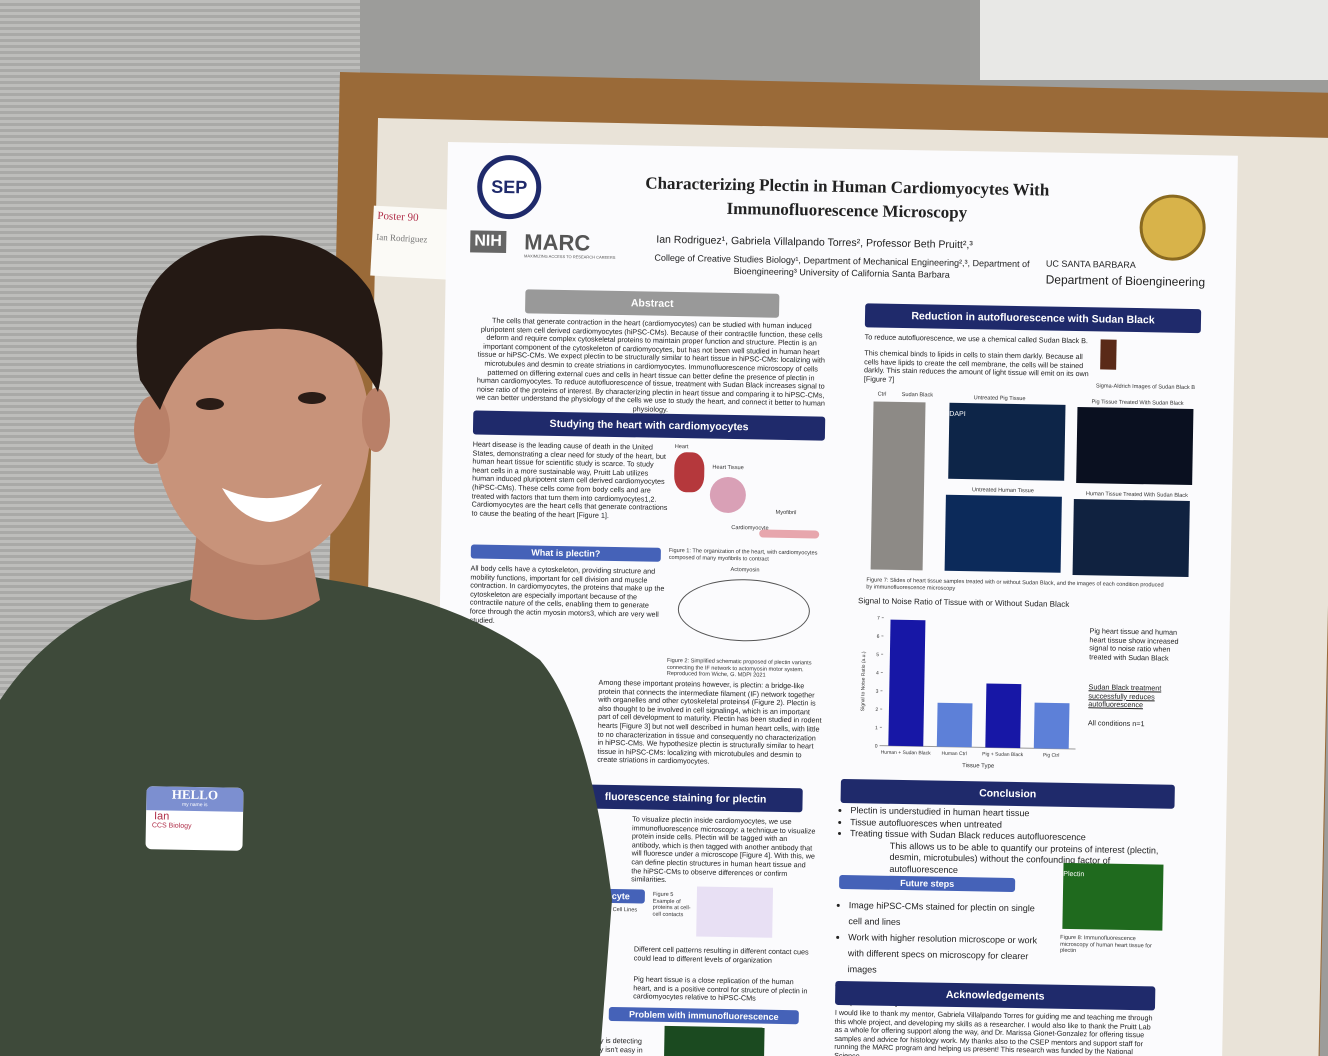 Image resolution: width=1328 pixels, height=1056 pixels. I want to click on x-tick-label: Human + Sudan Black, so click(906, 753).